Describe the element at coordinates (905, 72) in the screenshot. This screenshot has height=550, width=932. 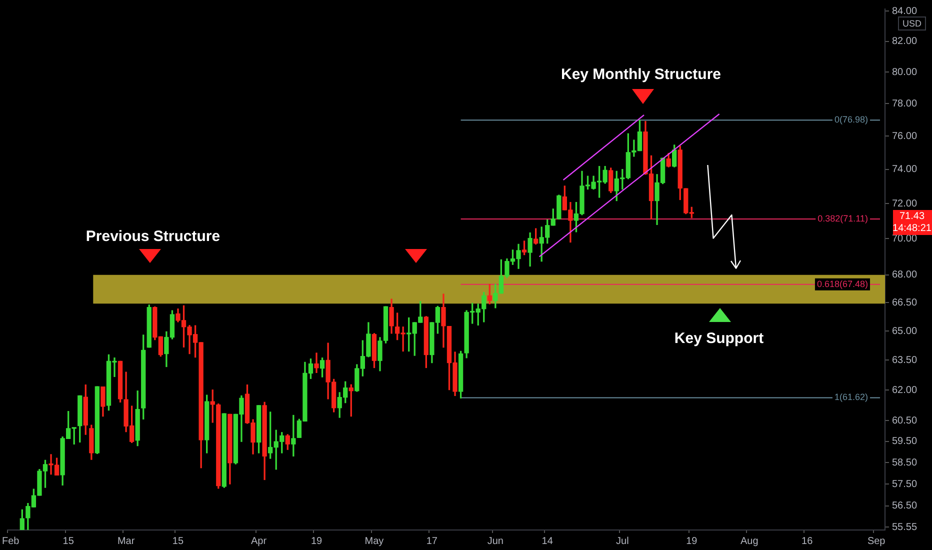
I see `y-tick-label: 80.00` at that location.